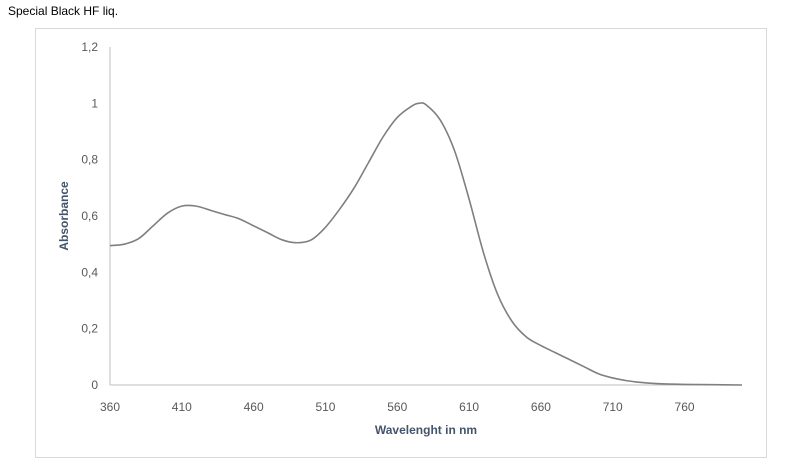  I want to click on y-tick-label: 0, so click(94, 385).